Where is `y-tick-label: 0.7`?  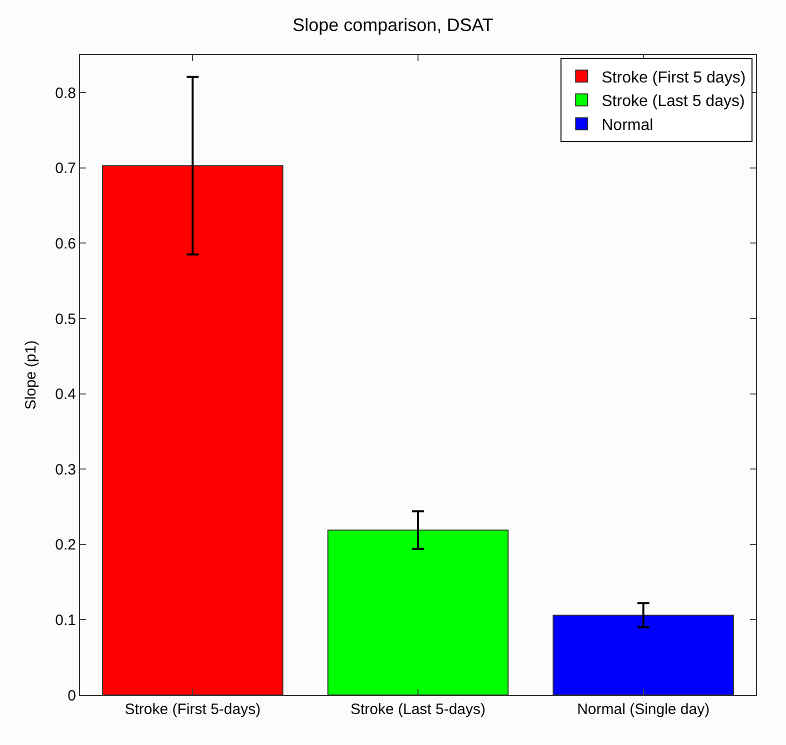 y-tick-label: 0.7 is located at coordinates (65, 169).